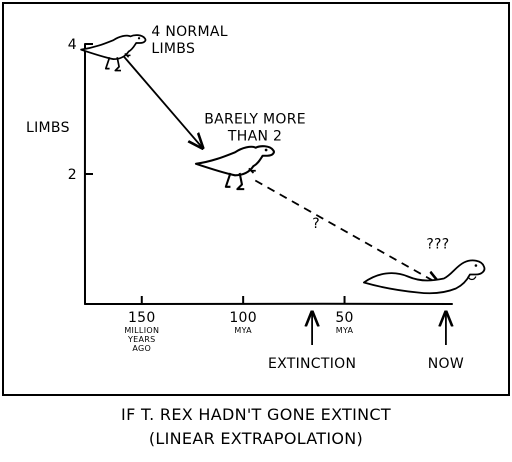  I want to click on point-label-2-0: ???, so click(437, 245).